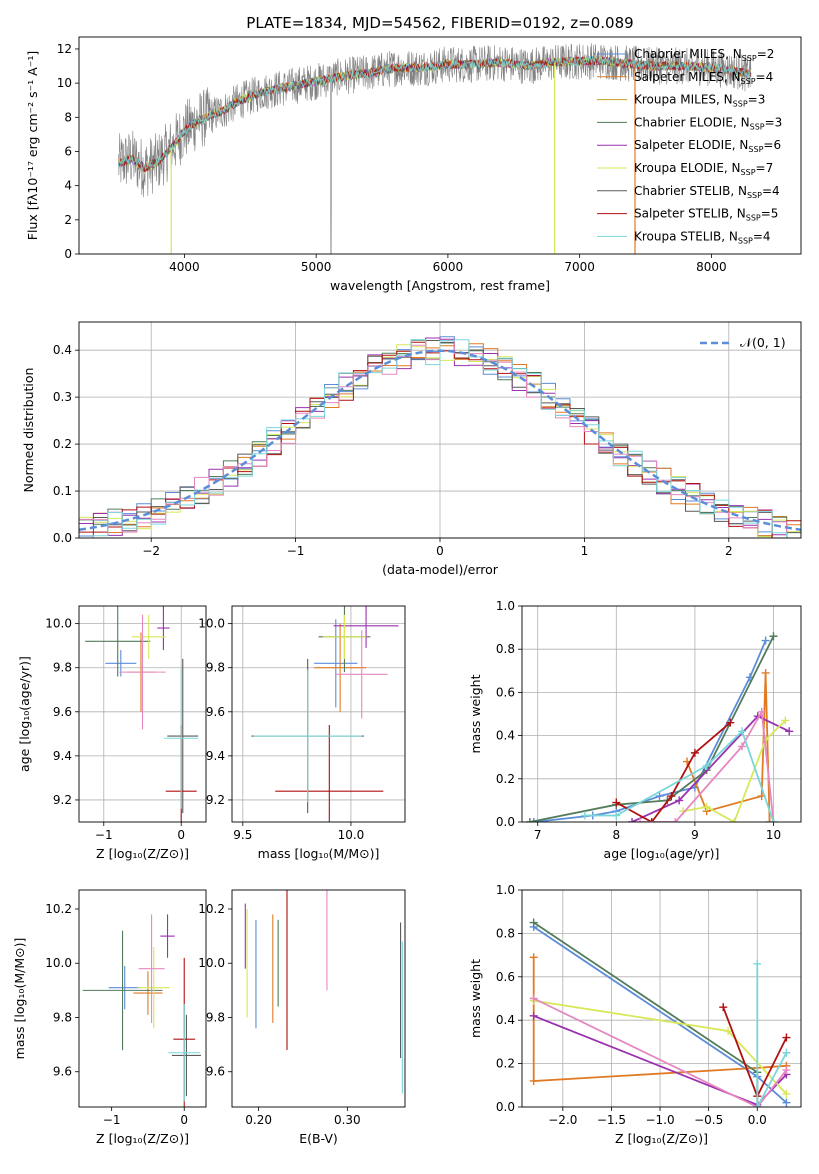 Image resolution: width=819 pixels, height=1174 pixels. I want to click on x-tick-label: −1.0, so click(659, 1120).